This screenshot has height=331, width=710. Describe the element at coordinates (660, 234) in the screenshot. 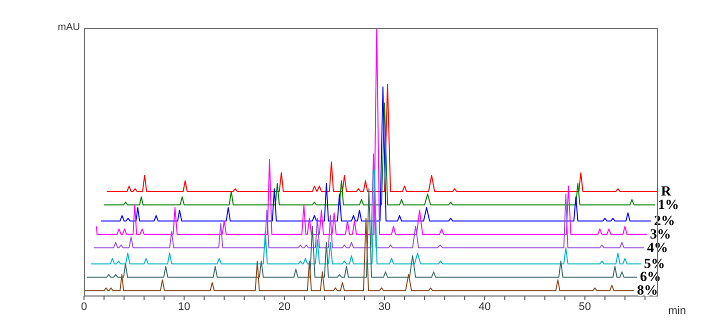

I see `series-label: 3%` at that location.